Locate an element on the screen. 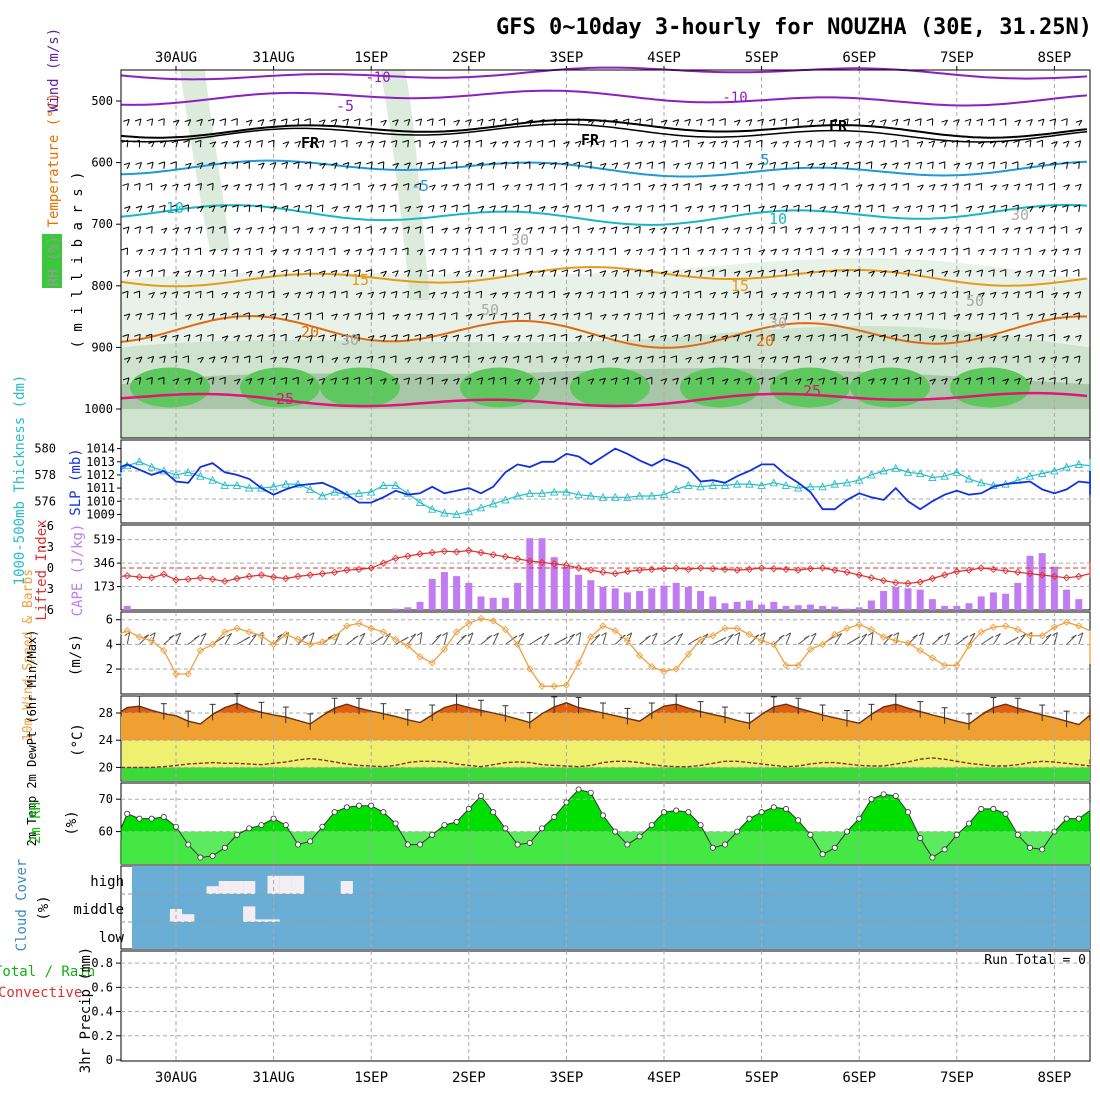 Image resolution: width=1100 pixels, height=1100 pixels. slp-frame is located at coordinates (605, 481).